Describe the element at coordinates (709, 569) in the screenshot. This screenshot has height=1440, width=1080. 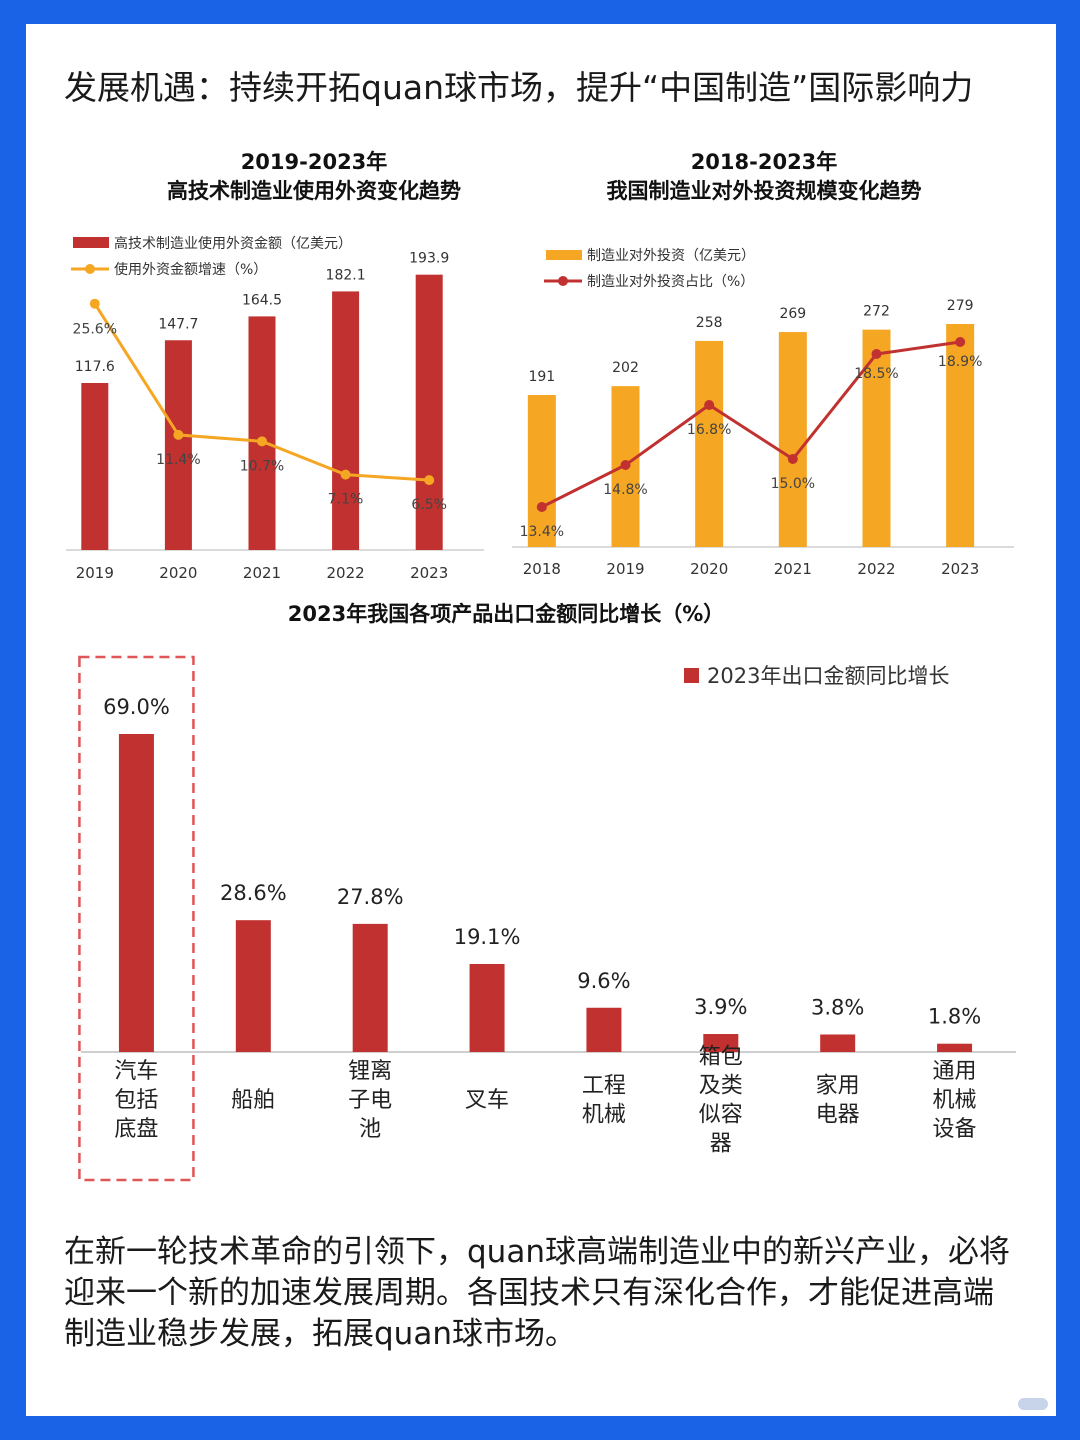
I see `chart2-x-tick-label: 2020` at that location.